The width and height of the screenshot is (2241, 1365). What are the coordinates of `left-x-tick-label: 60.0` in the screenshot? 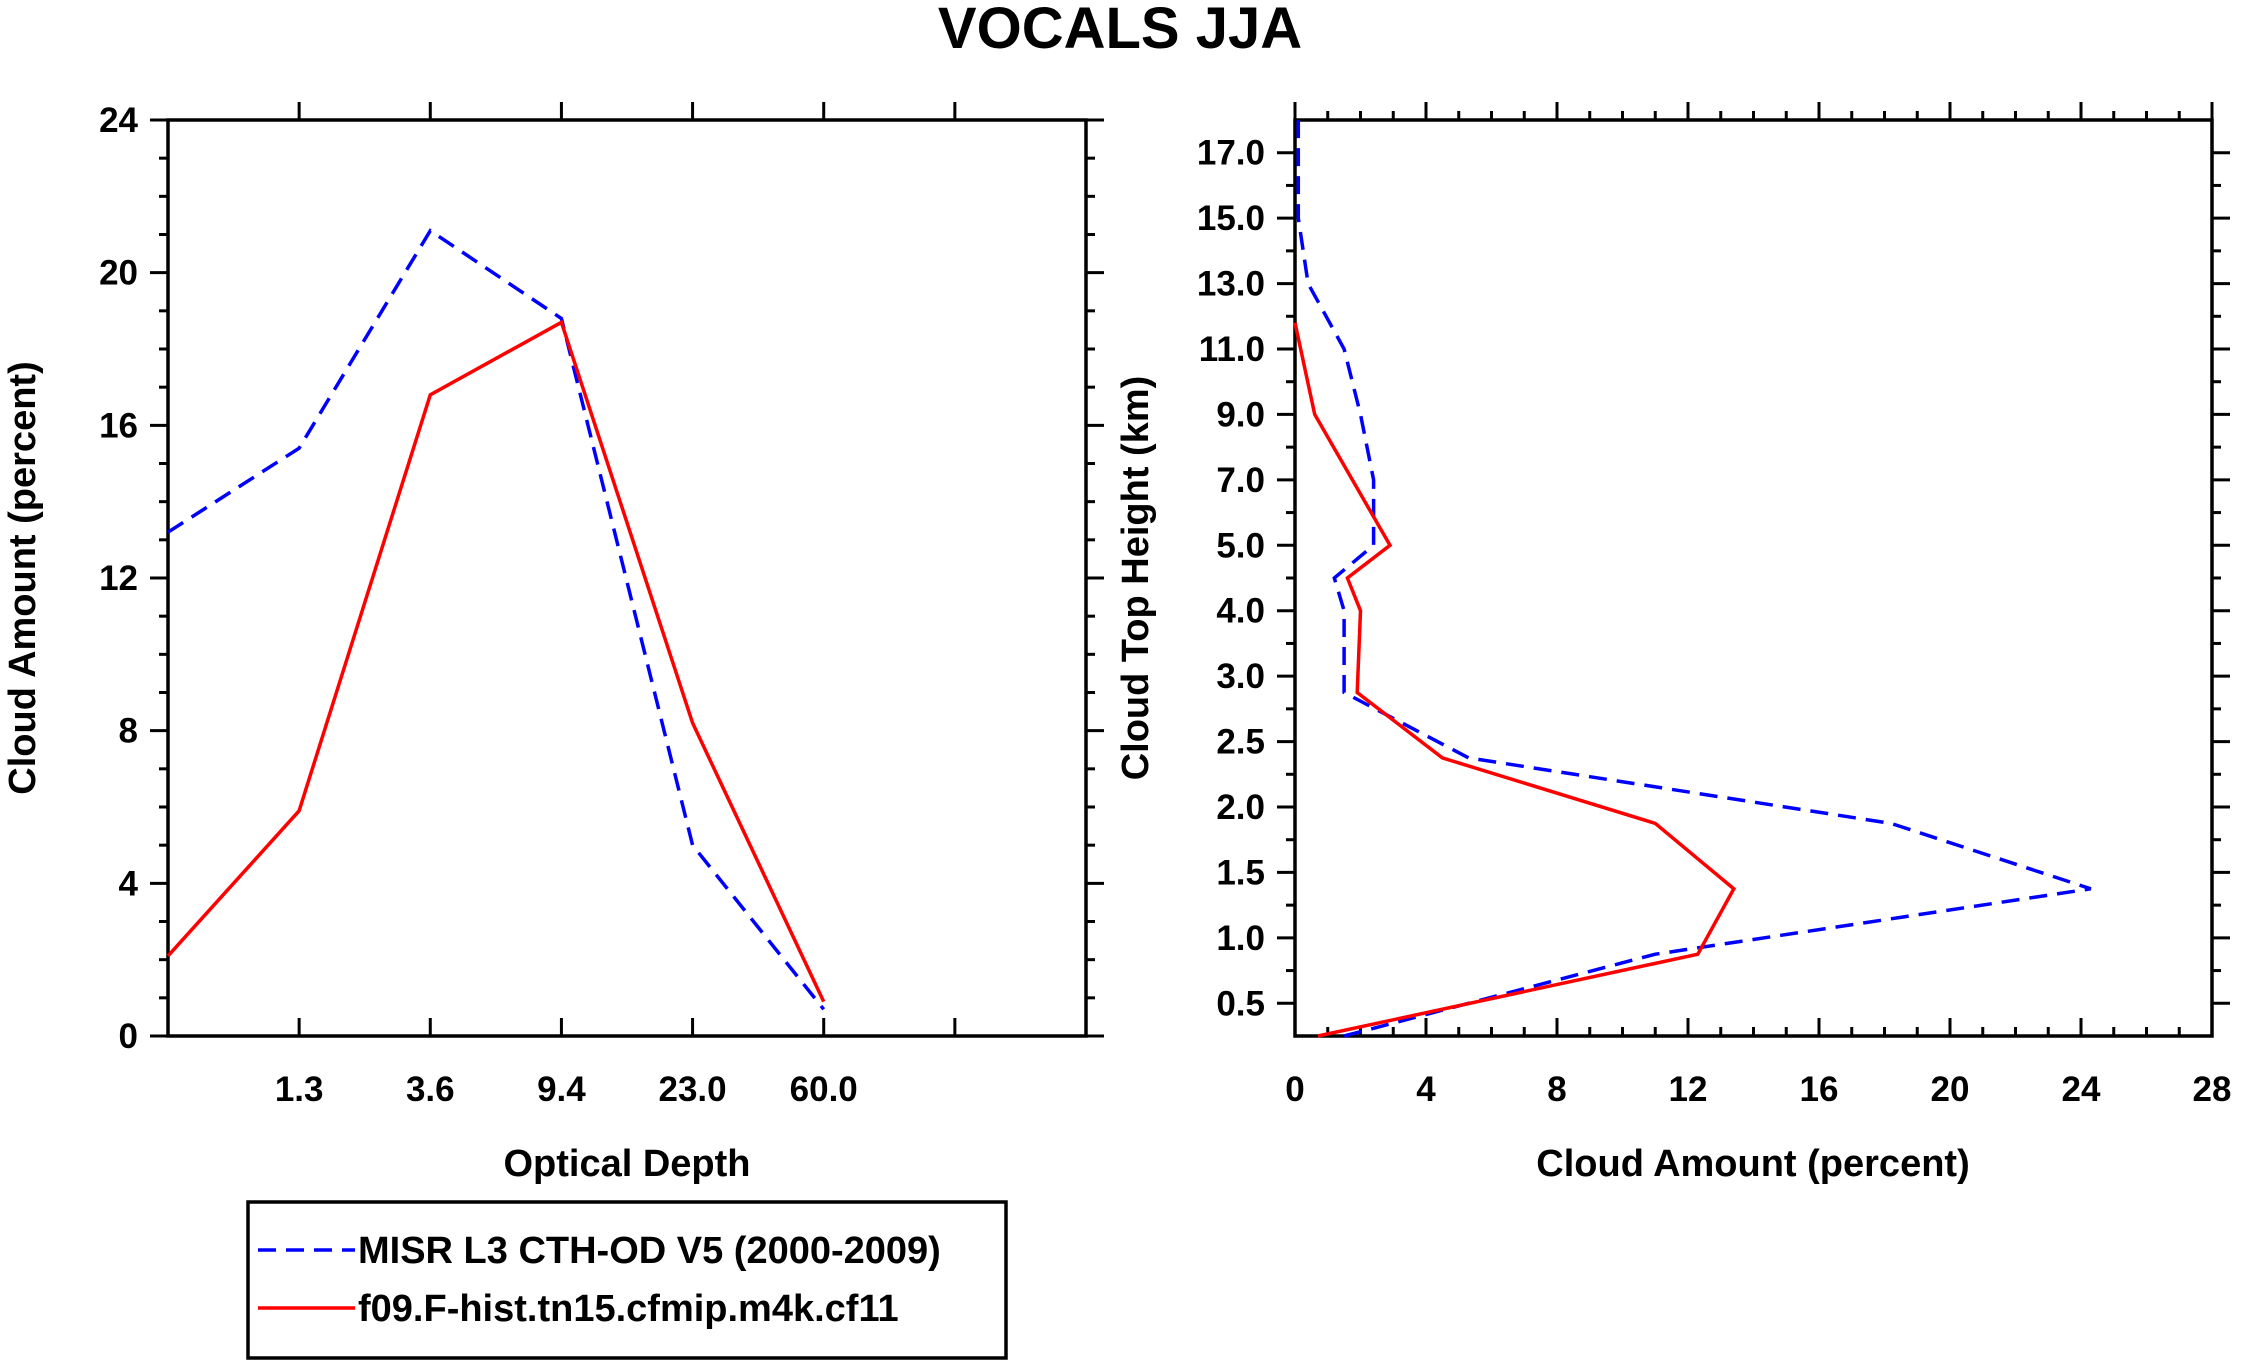 It's located at (824, 1089).